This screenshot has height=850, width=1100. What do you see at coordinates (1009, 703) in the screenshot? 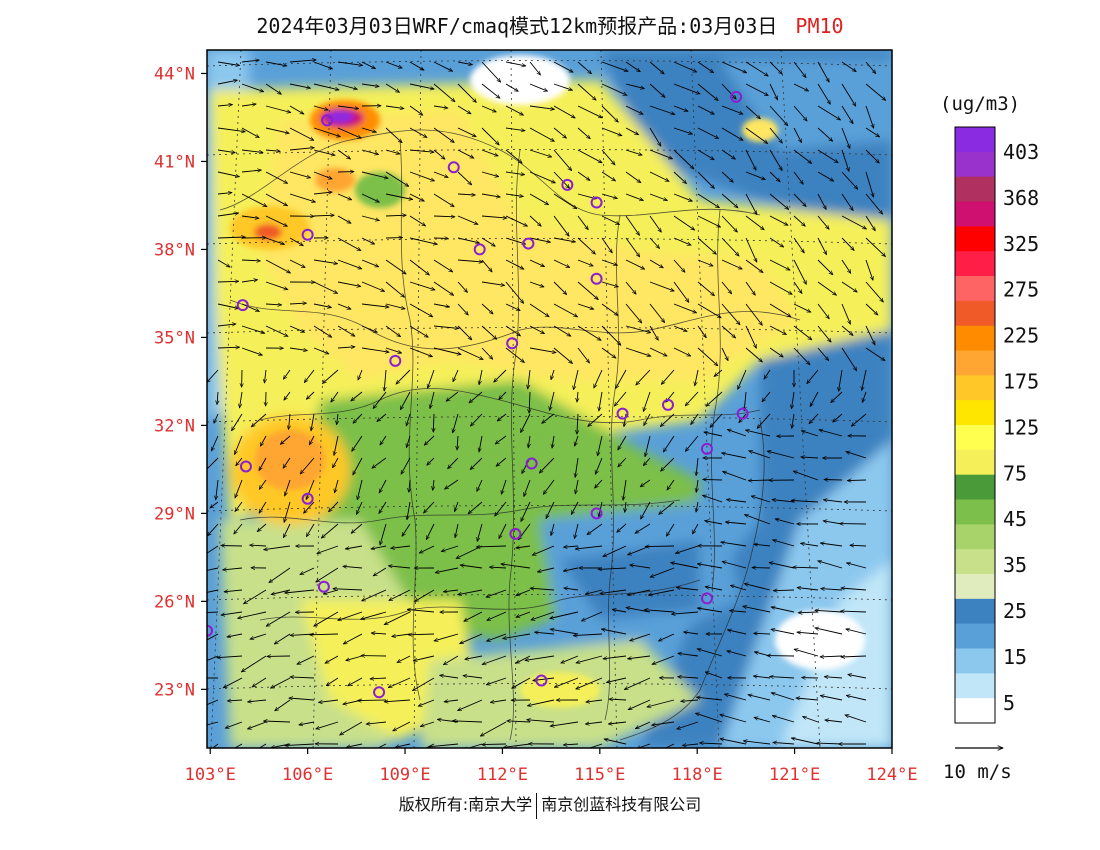
I see `colorbar-label: 5` at bounding box center [1009, 703].